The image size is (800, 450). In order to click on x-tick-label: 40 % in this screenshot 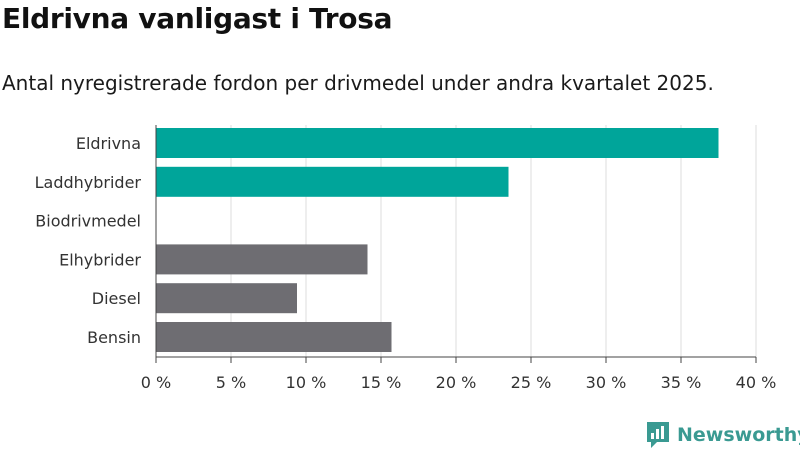, I will do `click(756, 382)`.